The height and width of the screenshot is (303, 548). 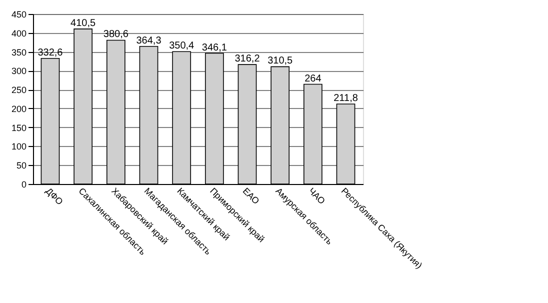 I want to click on y-tick-label: 300, so click(x=18, y=71).